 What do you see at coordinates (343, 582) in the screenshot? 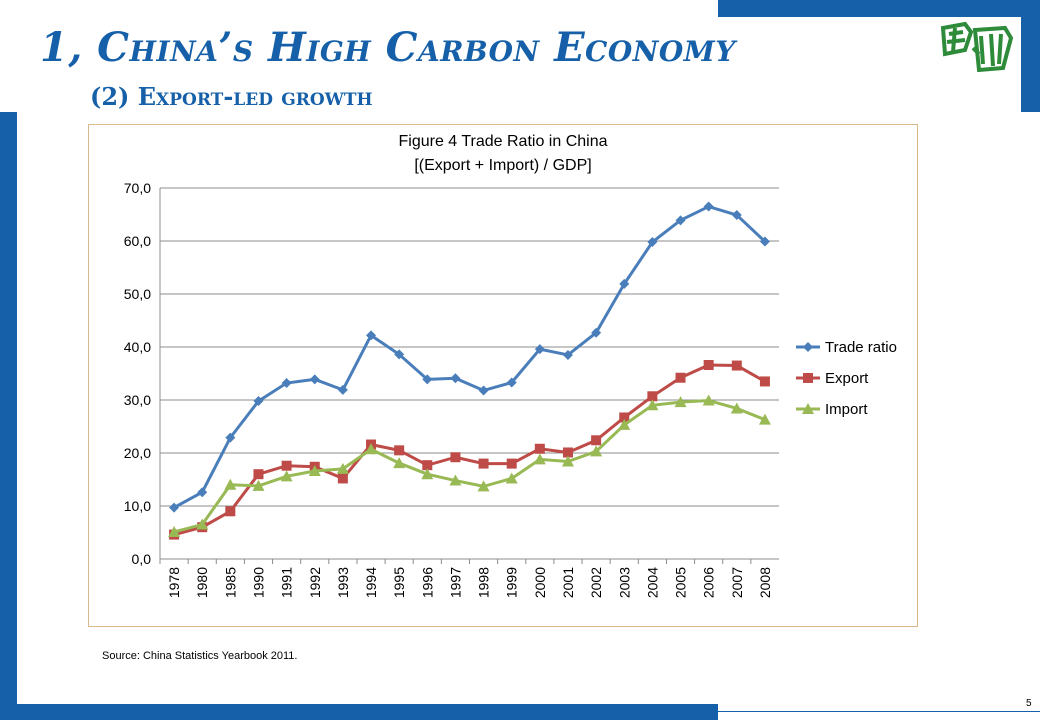
I see `x-tick-label: 1993` at bounding box center [343, 582].